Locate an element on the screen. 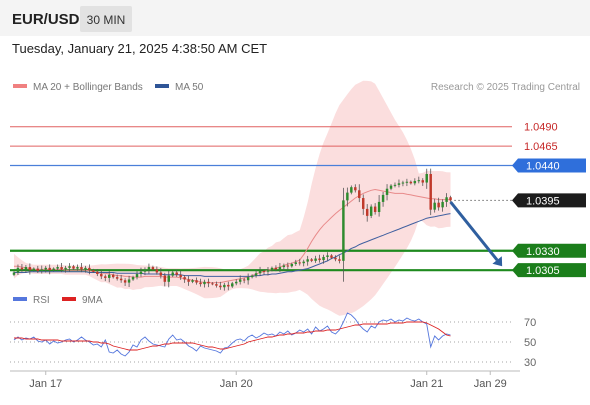 This screenshot has width=590, height=405. legend-swatch-ma20 is located at coordinates (20, 86).